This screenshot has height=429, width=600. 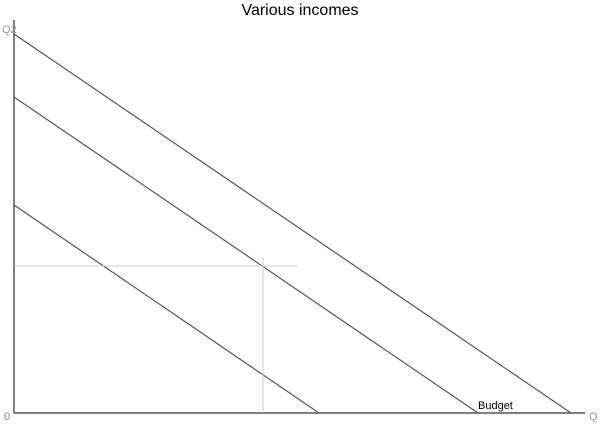 I want to click on diagram-title: Various incomes, so click(x=300, y=10).